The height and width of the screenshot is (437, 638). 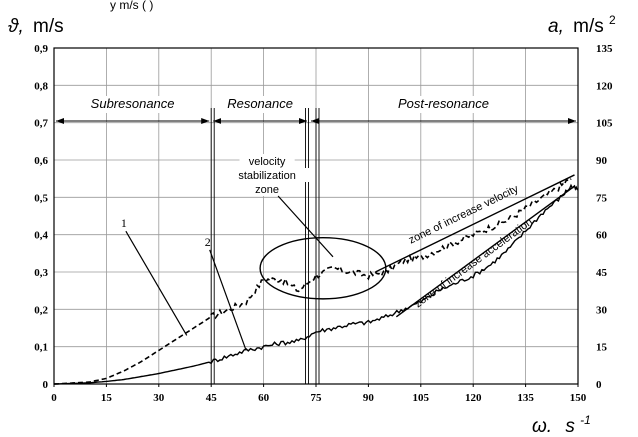 I want to click on x-tick-label: 60, so click(x=264, y=398).